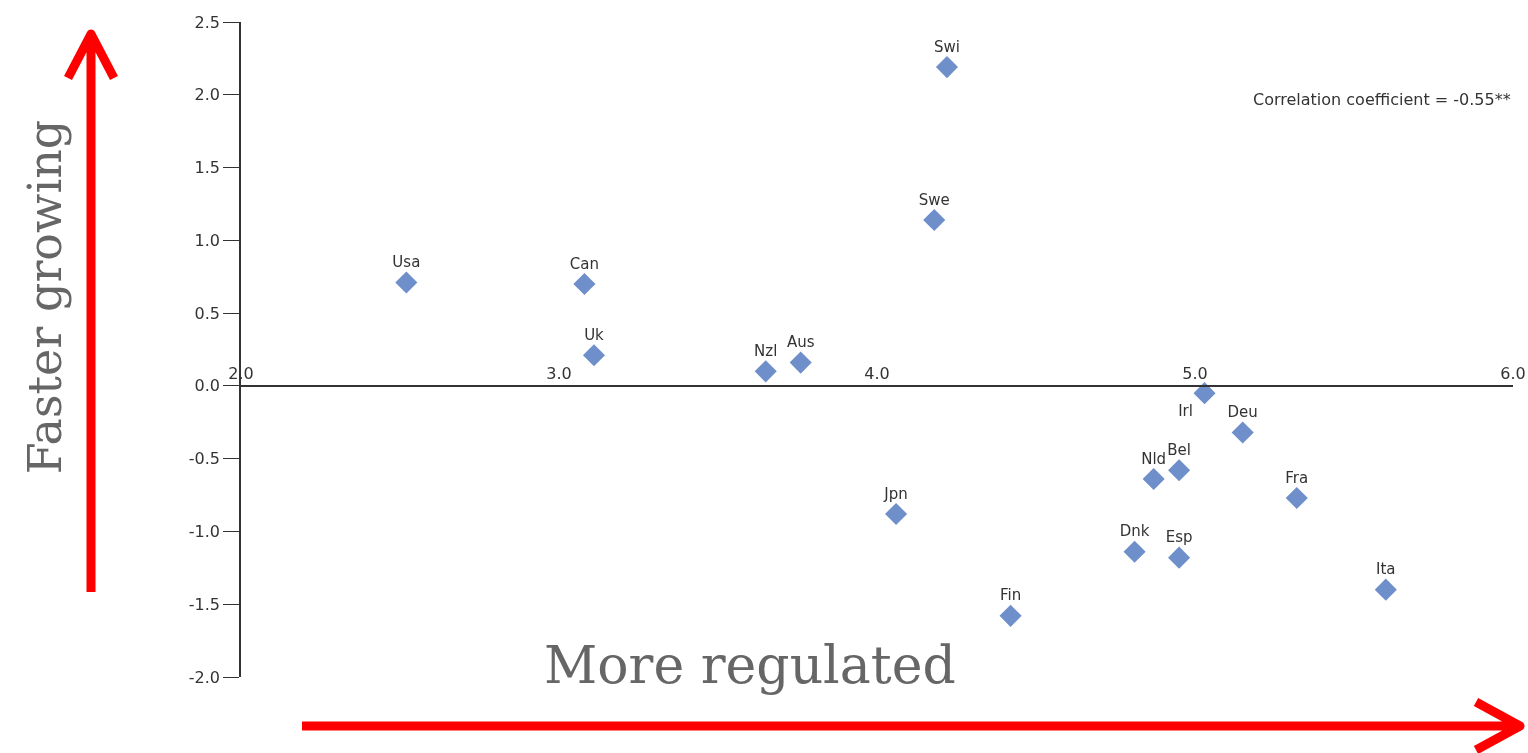  Describe the element at coordinates (800, 342) in the screenshot. I see `data-label: Aus` at that location.